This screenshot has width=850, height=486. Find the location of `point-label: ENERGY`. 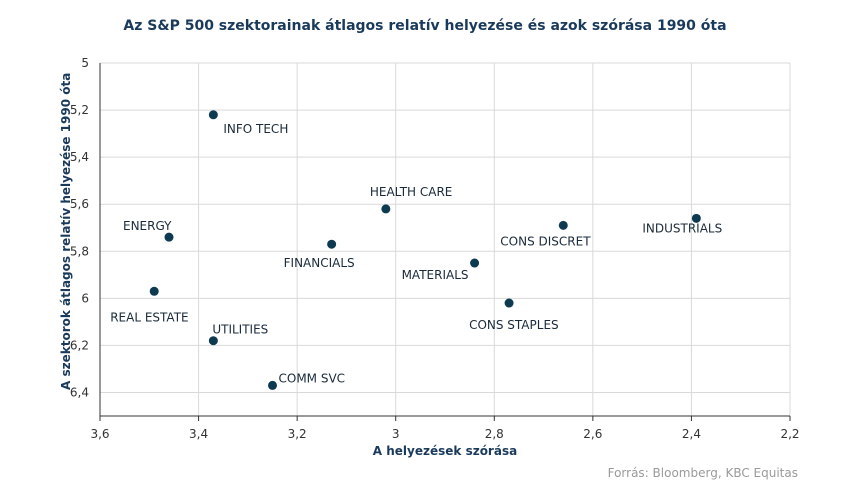

point-label: ENERGY is located at coordinates (147, 226).